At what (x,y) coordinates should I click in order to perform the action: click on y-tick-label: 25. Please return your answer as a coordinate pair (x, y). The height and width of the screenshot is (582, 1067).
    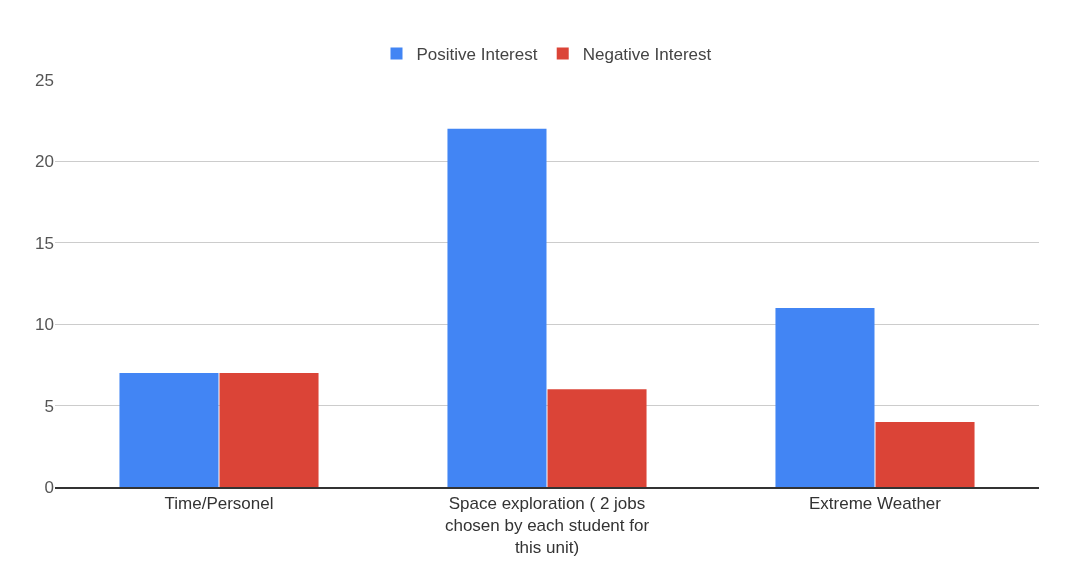
    Looking at the image, I should click on (44, 80).